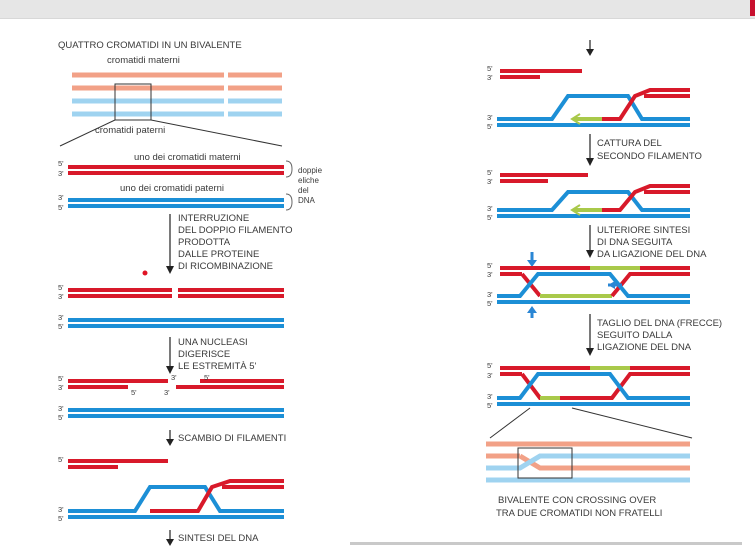 Image resolution: width=755 pixels, height=549 pixels. What do you see at coordinates (579, 513) in the screenshot?
I see `final-label-line2: TRA DUE CROMATIDI NON FRATELLI` at bounding box center [579, 513].